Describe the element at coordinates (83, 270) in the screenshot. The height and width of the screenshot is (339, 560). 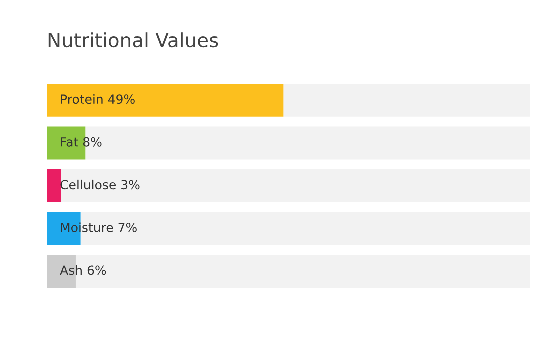
I see `data-label: Ash 6%` at that location.